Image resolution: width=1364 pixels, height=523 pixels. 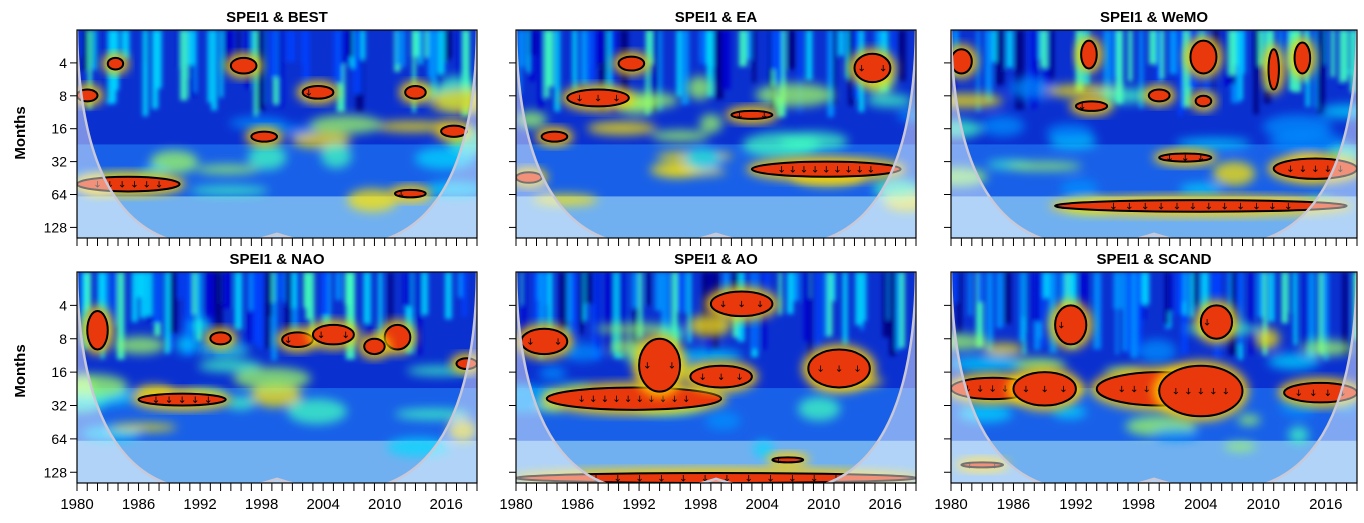 I want to click on panel-1: SPEI1 & BEST 4 8 16 32 64 128, so click(x=261, y=127).